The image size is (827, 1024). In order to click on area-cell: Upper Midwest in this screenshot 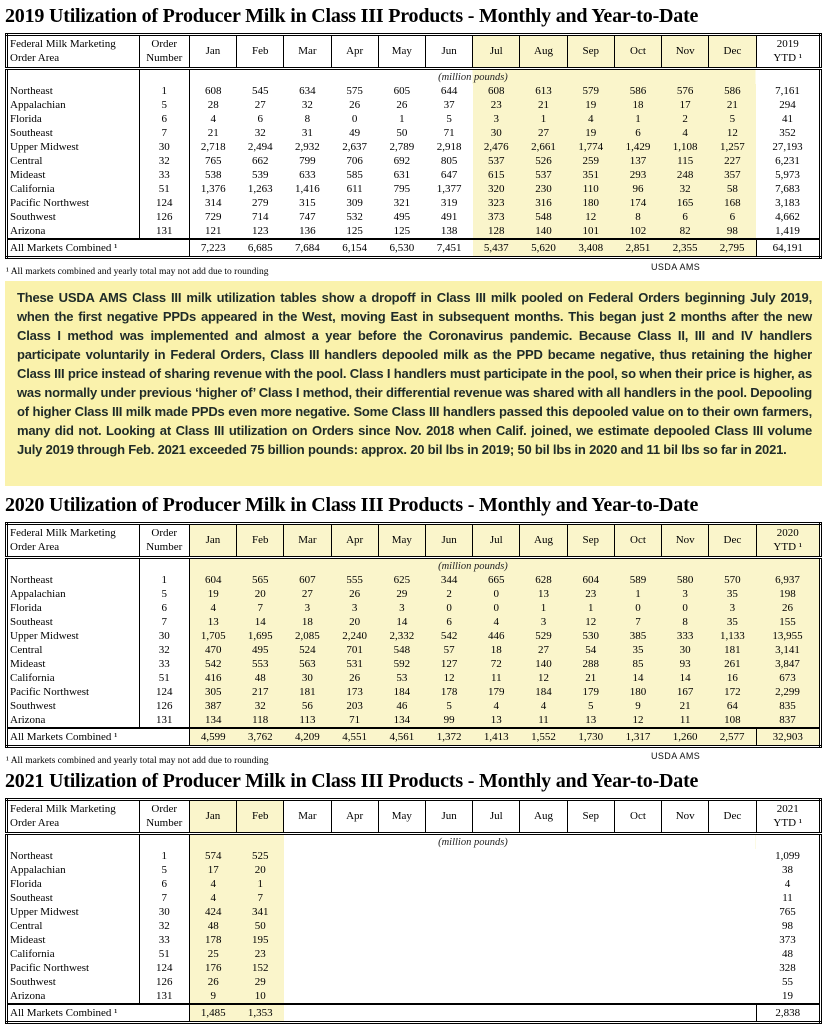, I will do `click(73, 912)`.